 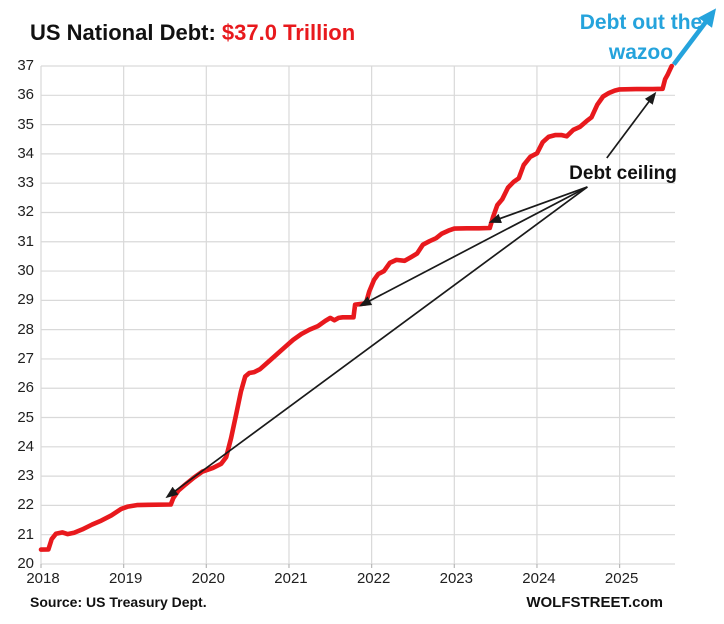 What do you see at coordinates (641, 22) in the screenshot?
I see `wazoo-line1: Debt out the` at bounding box center [641, 22].